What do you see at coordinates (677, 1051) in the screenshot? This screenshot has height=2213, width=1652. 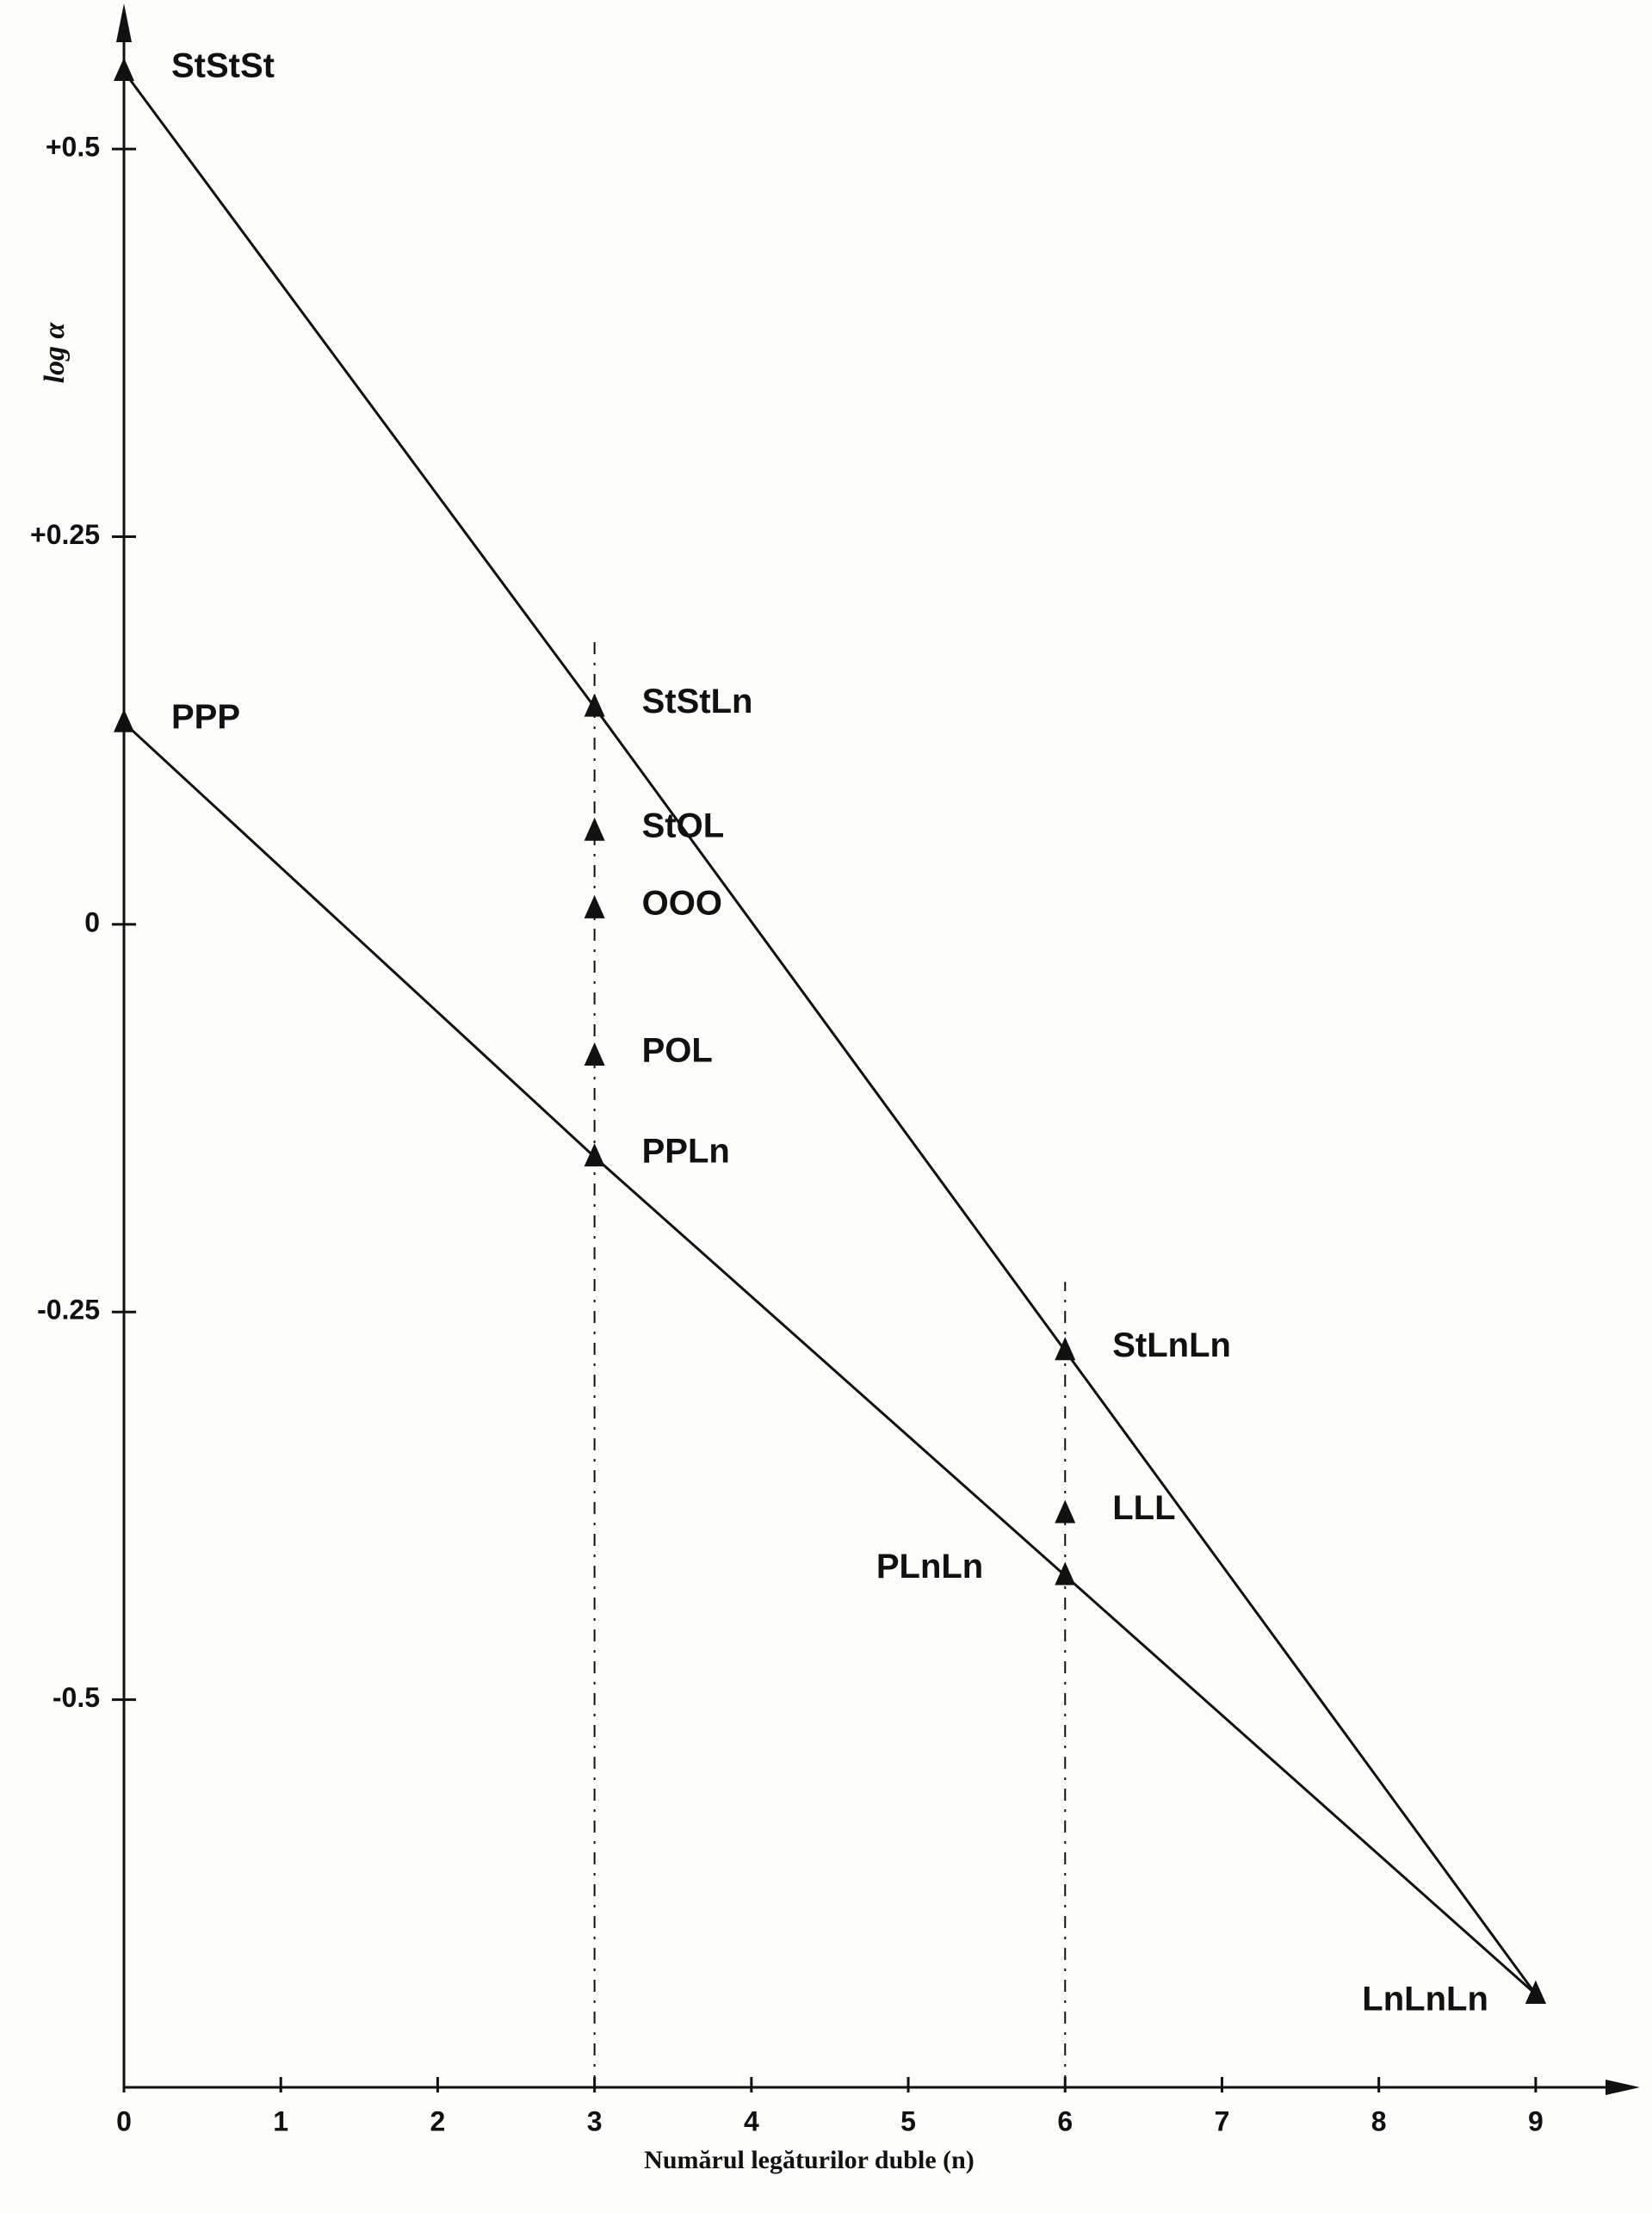 I see `point-label: POL` at bounding box center [677, 1051].